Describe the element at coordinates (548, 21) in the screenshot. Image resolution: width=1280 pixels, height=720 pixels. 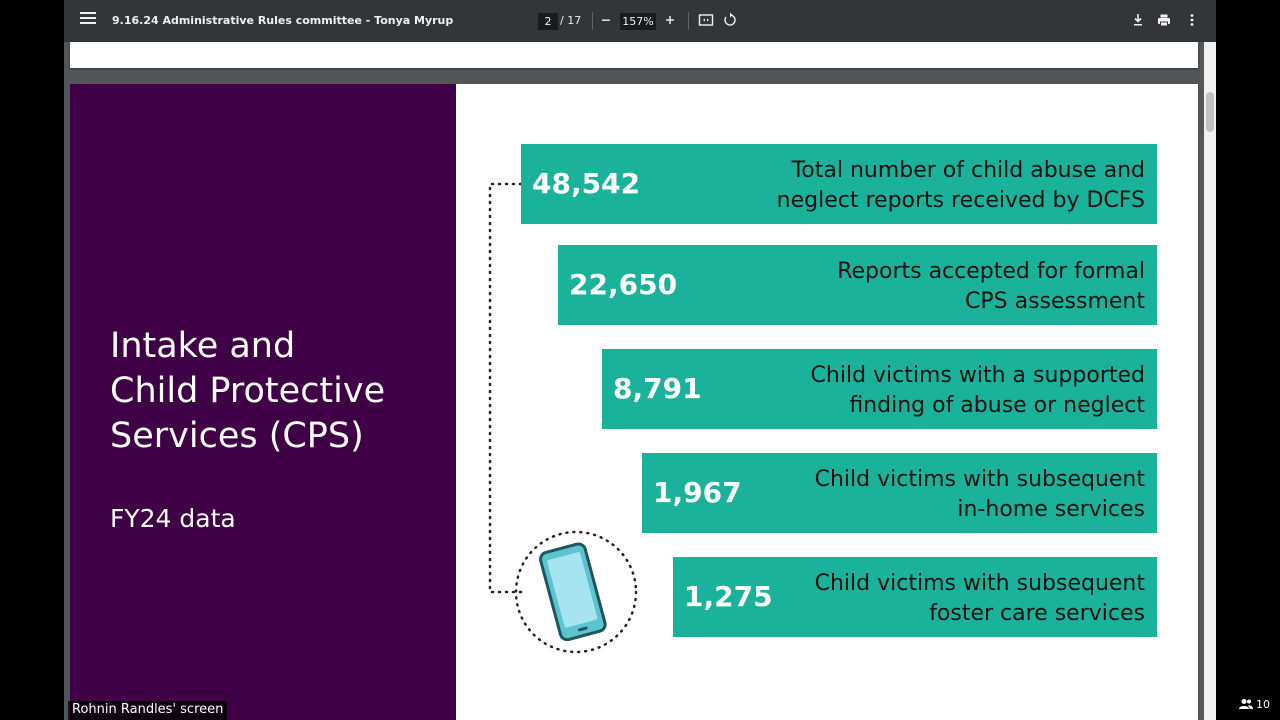
I see `page-number-input: 2` at that location.